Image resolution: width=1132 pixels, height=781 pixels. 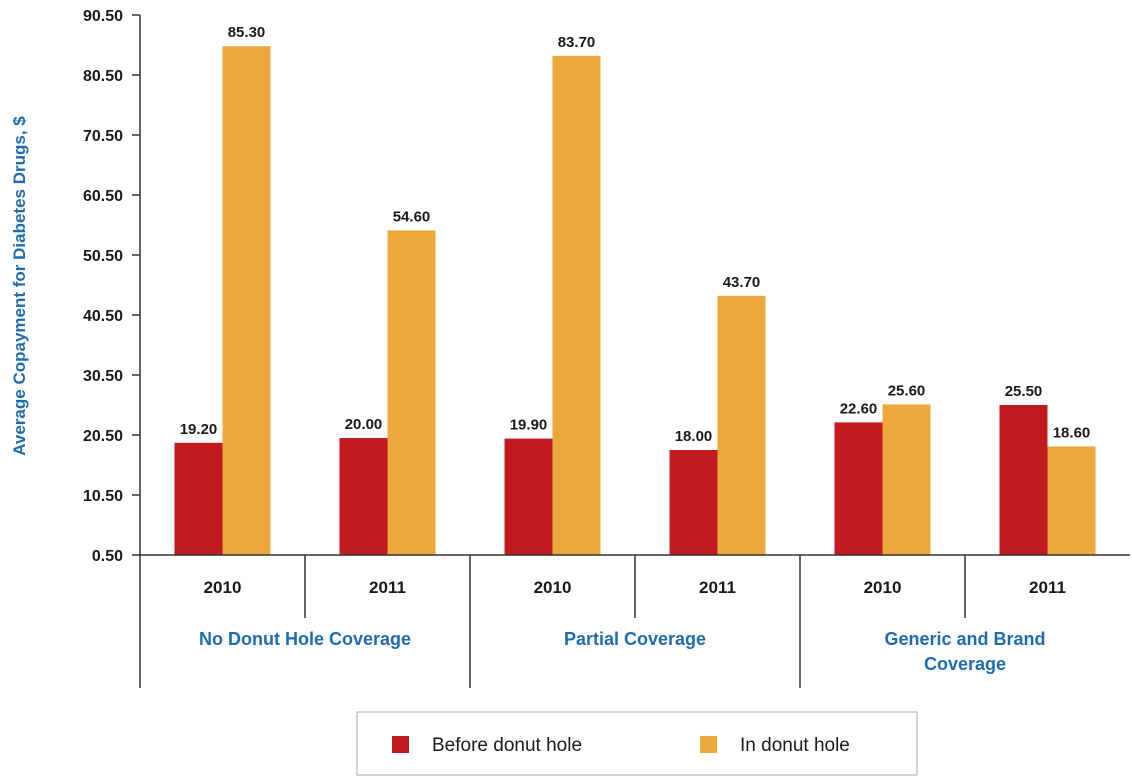 I want to click on x-group-label: Partial Coverage, so click(x=635, y=639).